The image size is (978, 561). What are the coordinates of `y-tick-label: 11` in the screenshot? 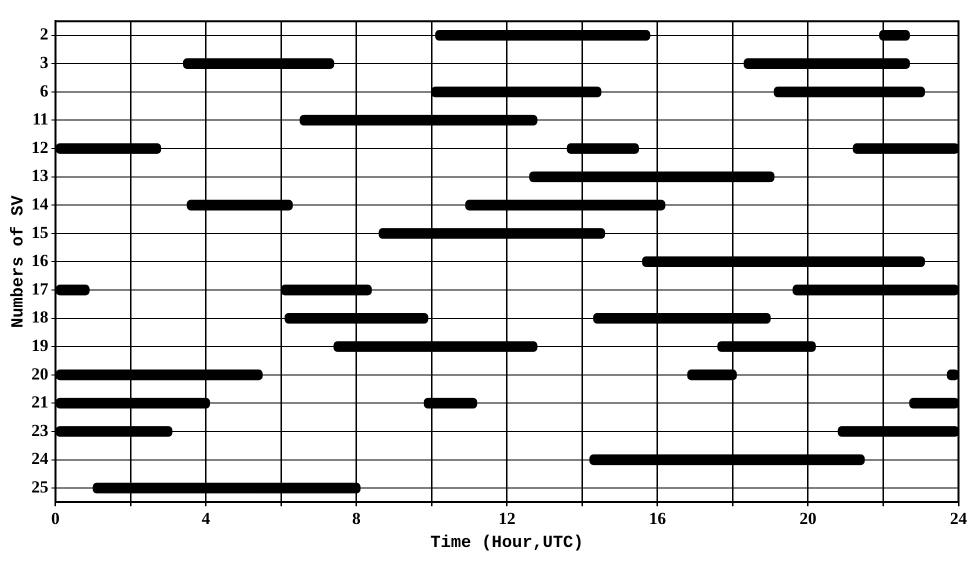 It's located at (40, 119).